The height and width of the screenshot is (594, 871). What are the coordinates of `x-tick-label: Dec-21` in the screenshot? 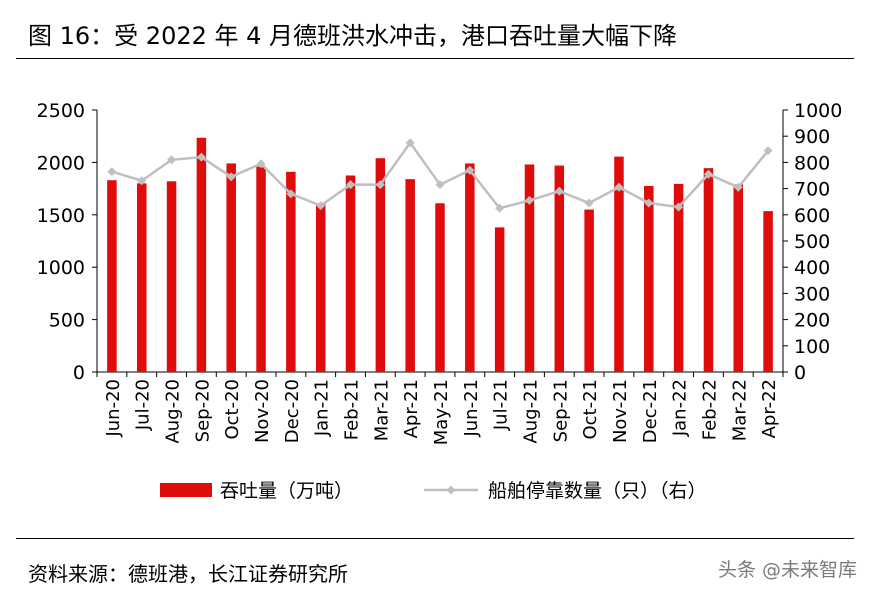 It's located at (650, 411).